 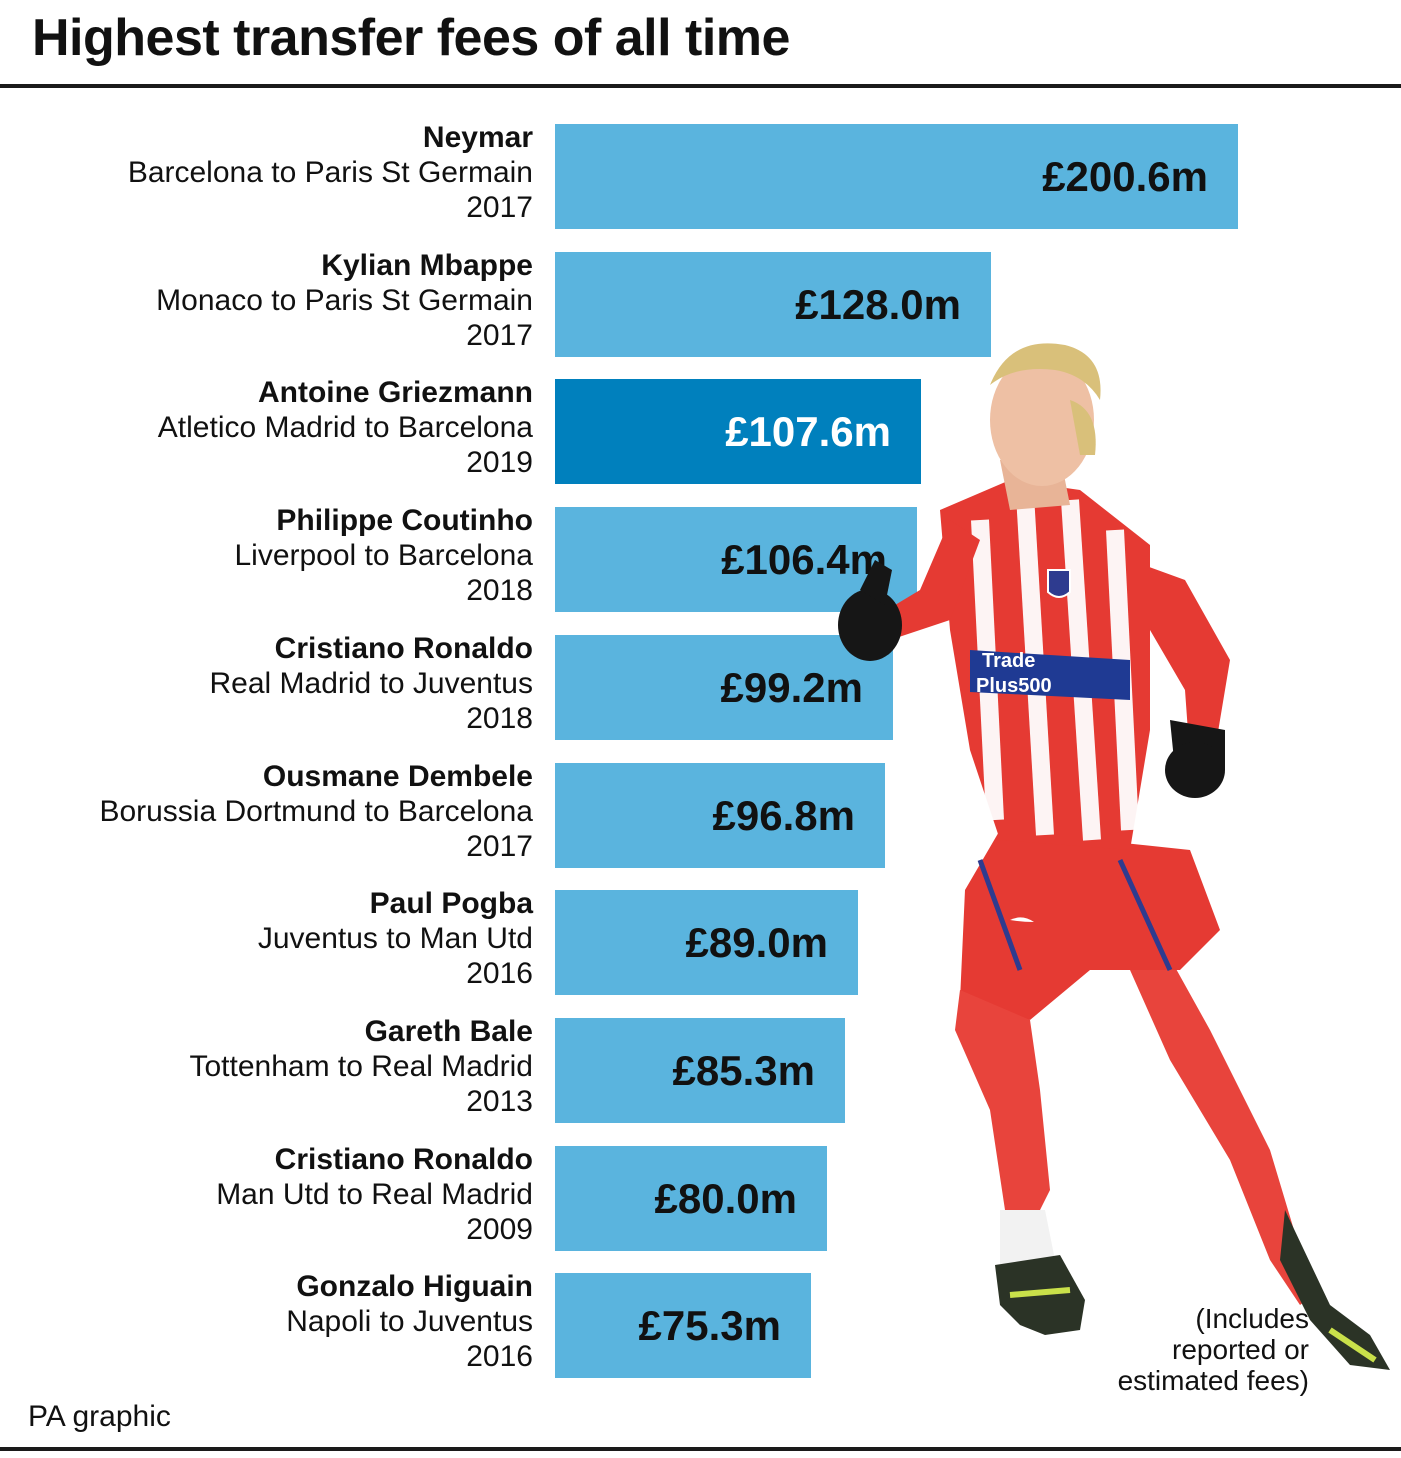 I want to click on bottom-rule, so click(x=700, y=1449).